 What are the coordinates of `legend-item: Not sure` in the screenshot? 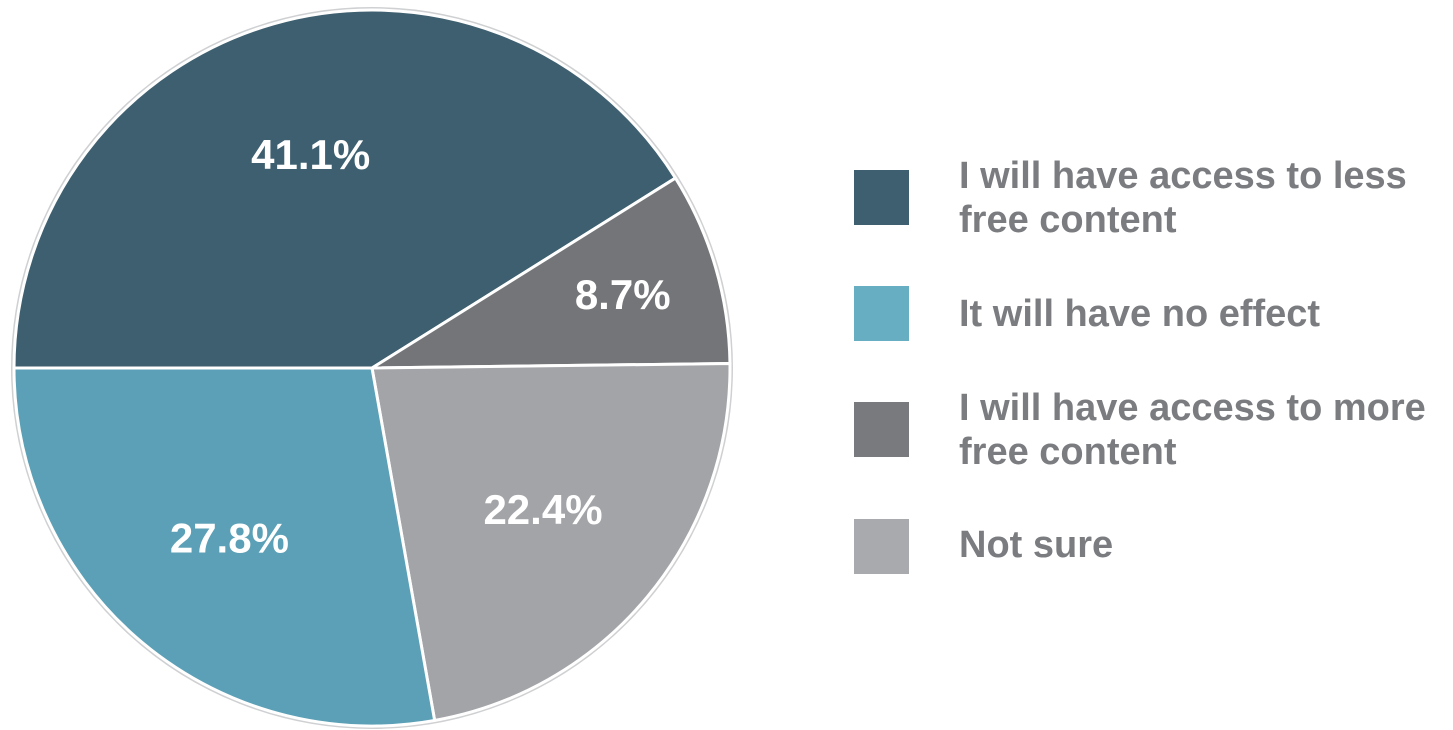 It's located at (1153, 569).